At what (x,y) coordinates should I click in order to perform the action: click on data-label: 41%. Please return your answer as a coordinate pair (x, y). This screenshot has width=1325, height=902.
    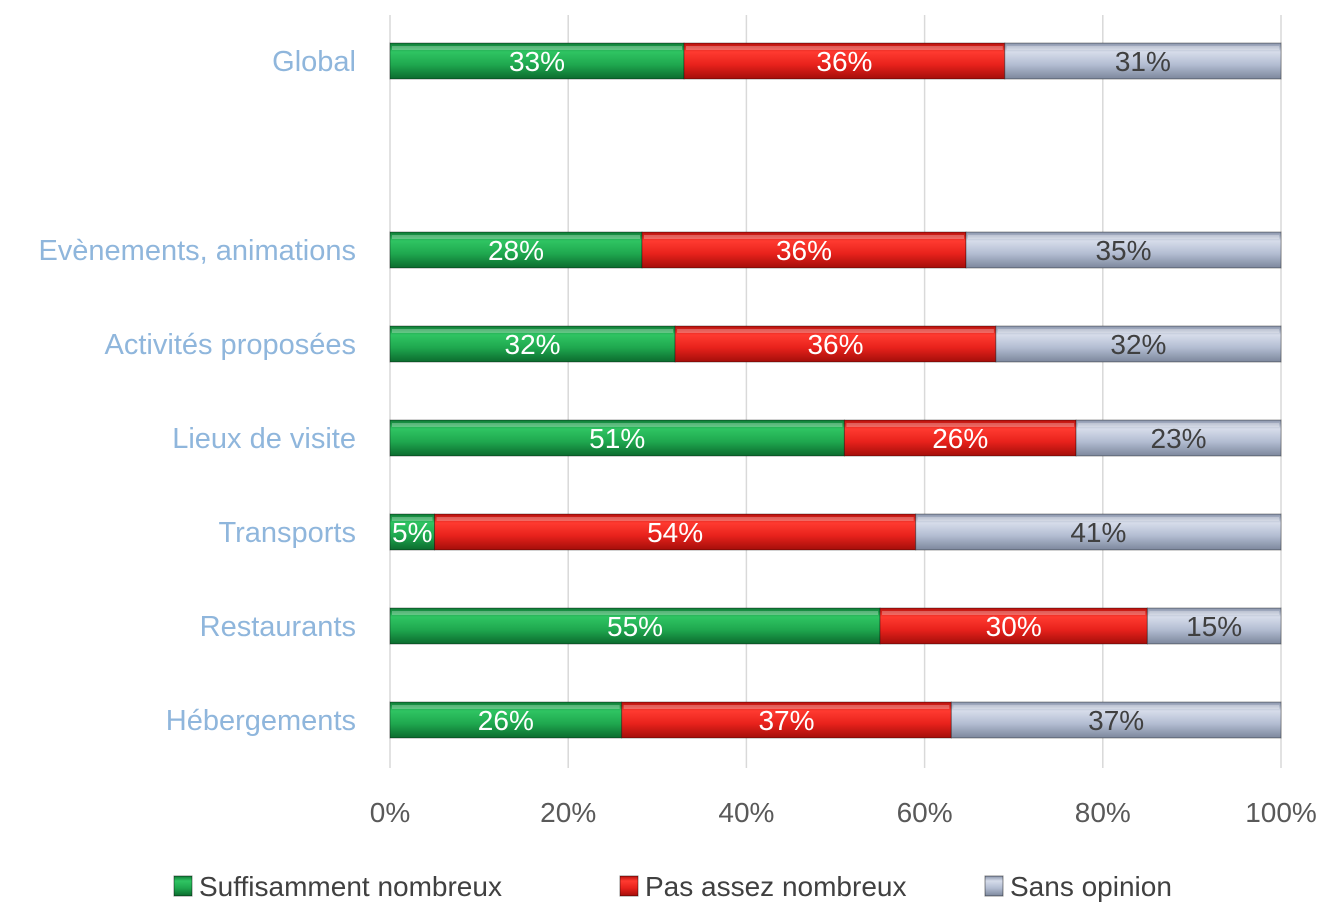
    Looking at the image, I should click on (1098, 532).